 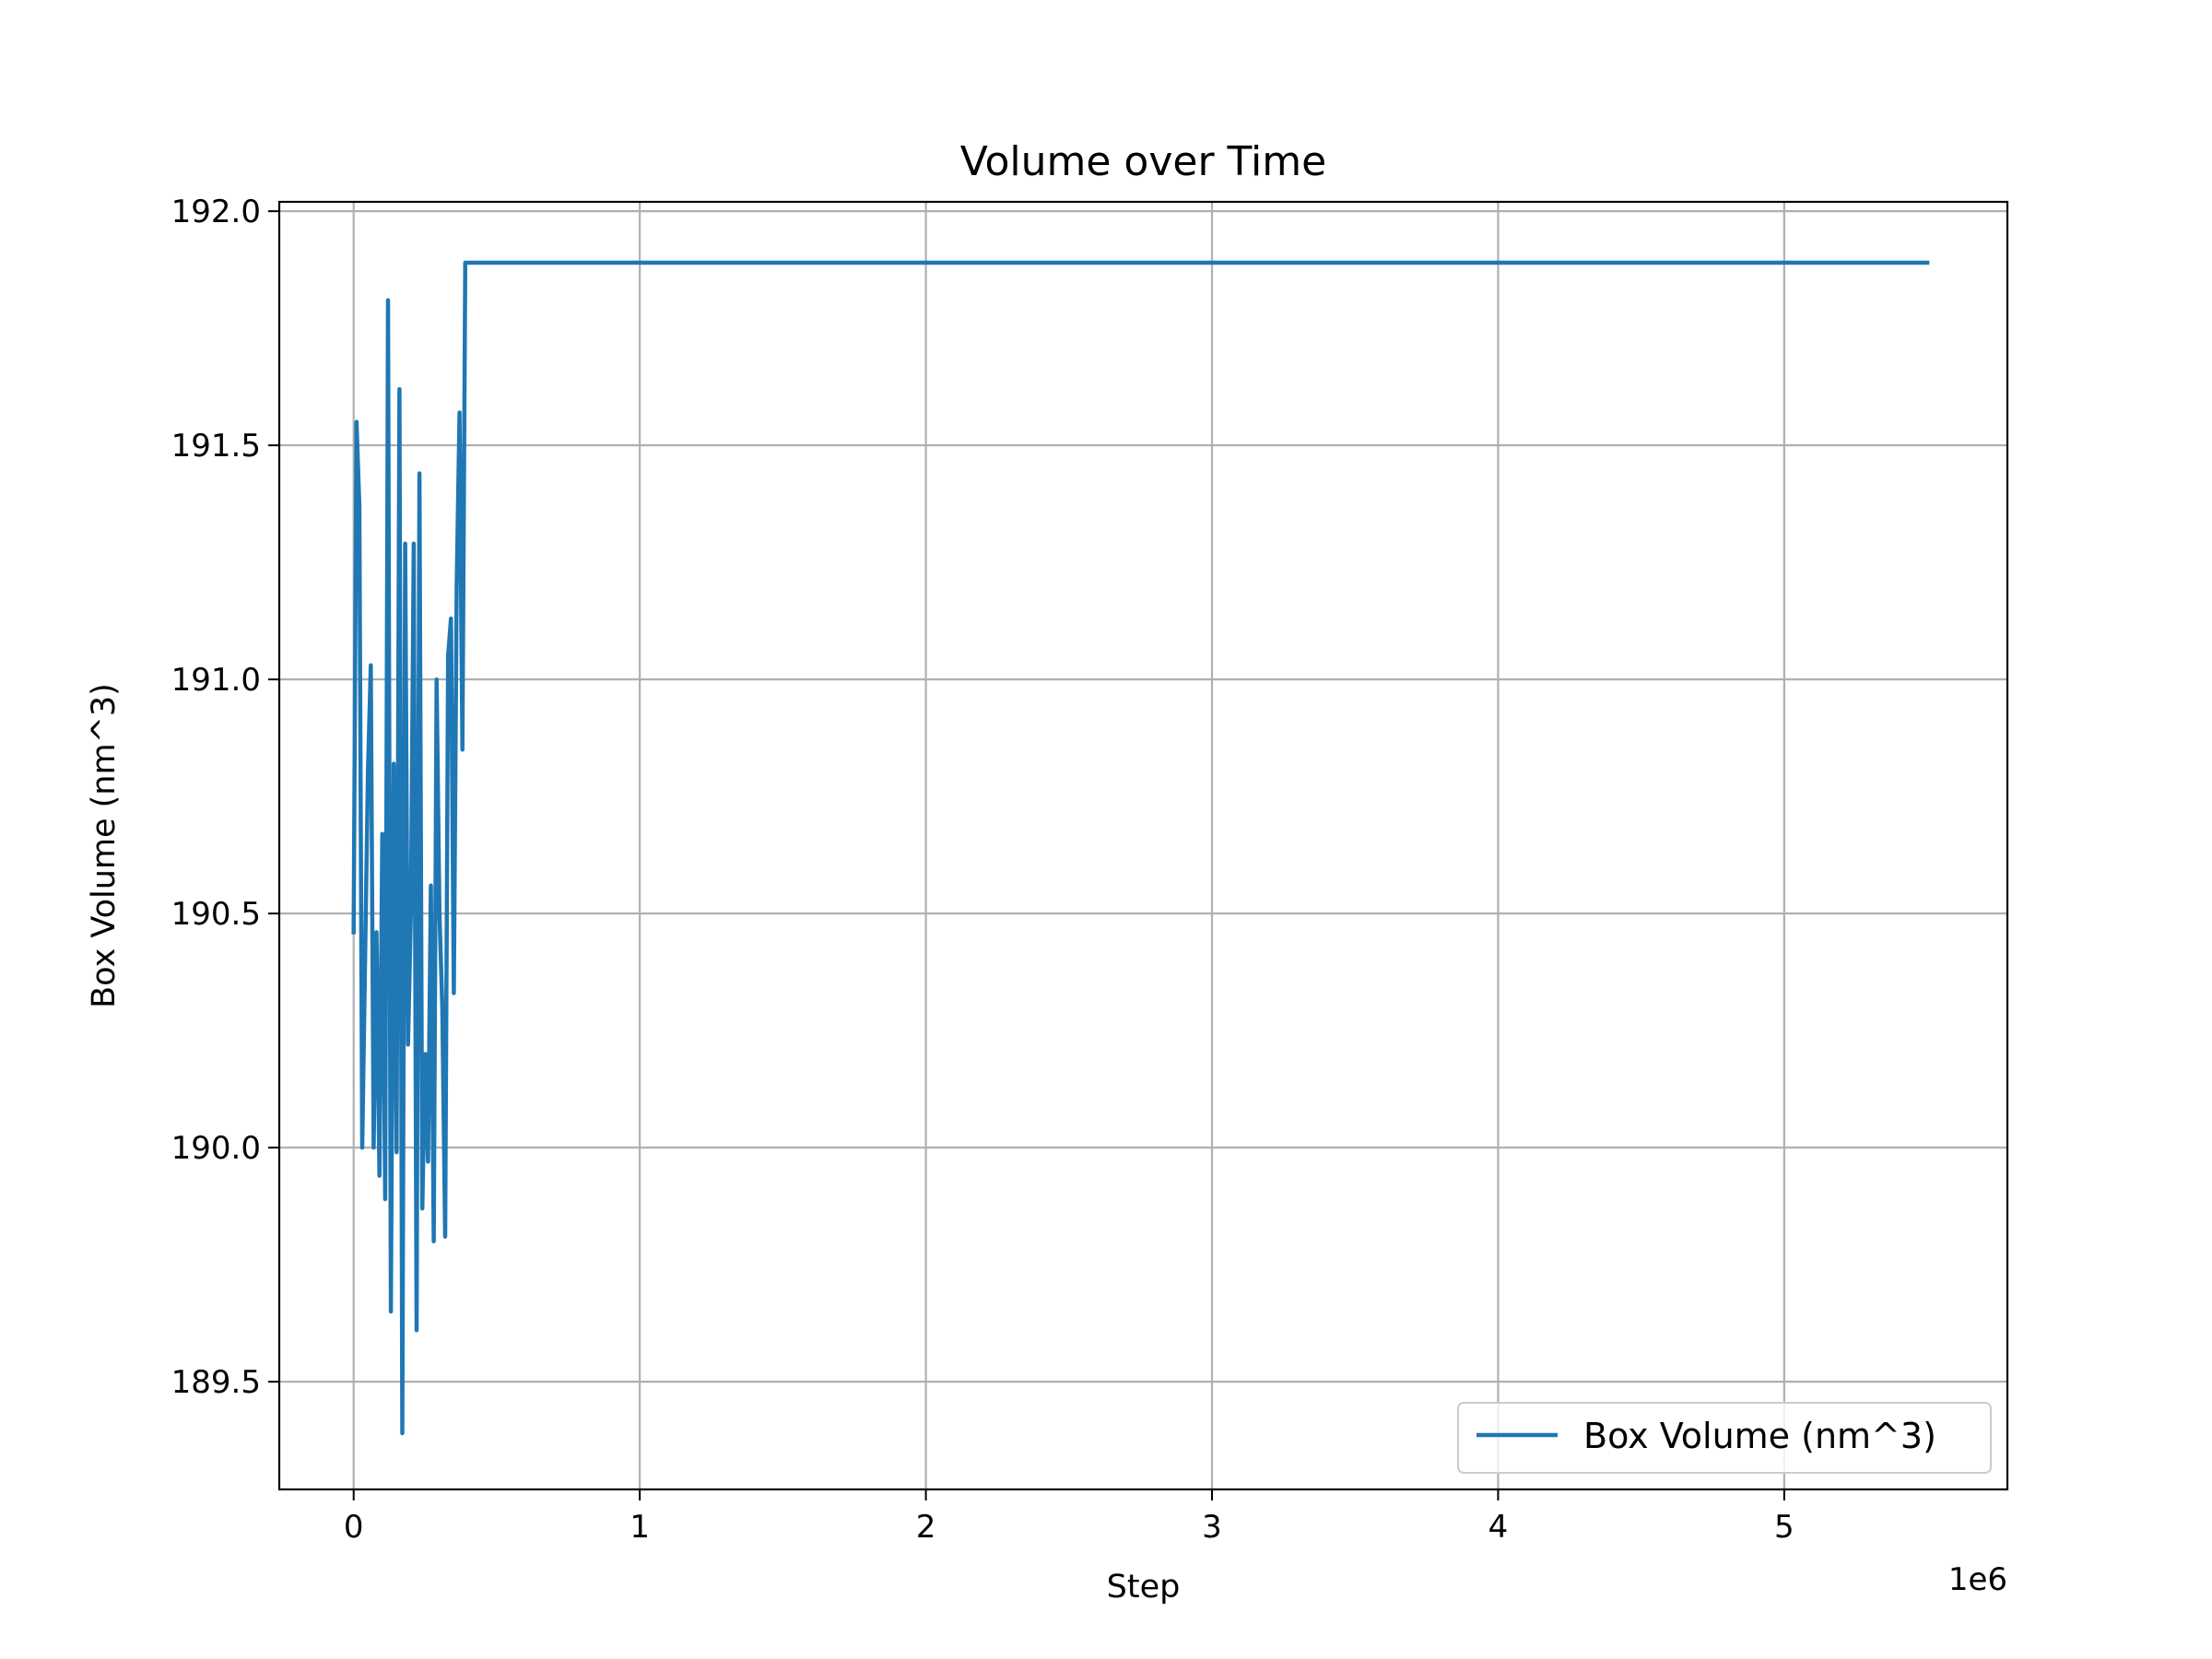 I want to click on y-tick-label: 191.0, so click(x=216, y=680).